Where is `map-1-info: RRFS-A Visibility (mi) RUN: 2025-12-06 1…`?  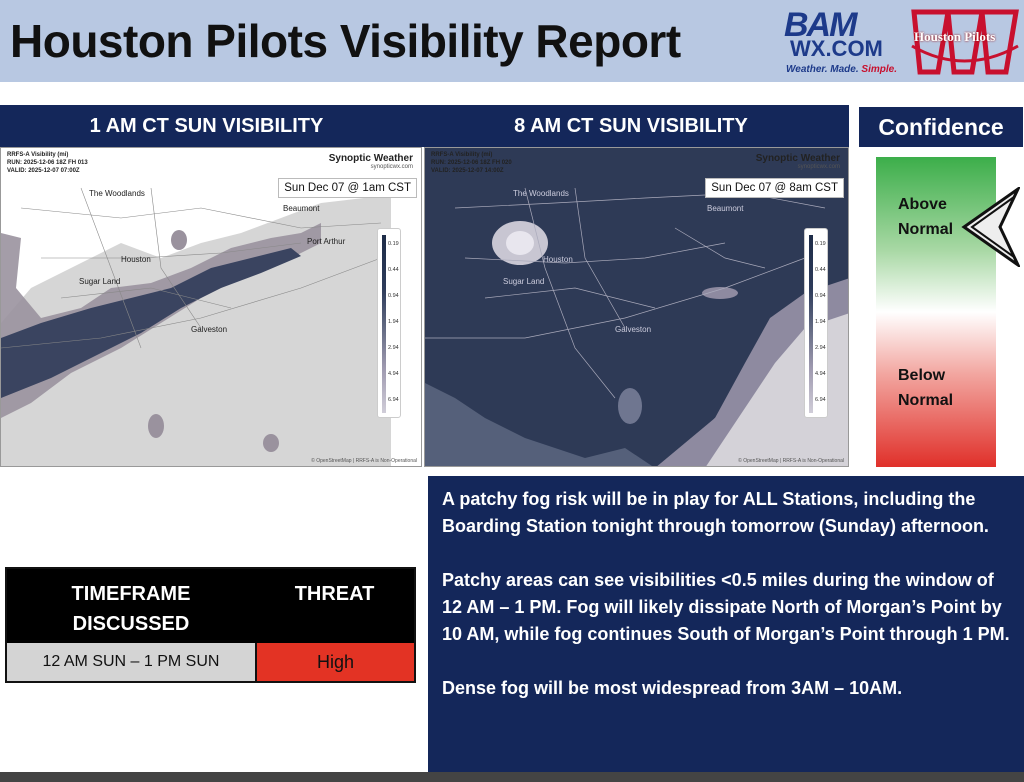 map-1-info: RRFS-A Visibility (mi) RUN: 2025-12-06 1… is located at coordinates (47, 163).